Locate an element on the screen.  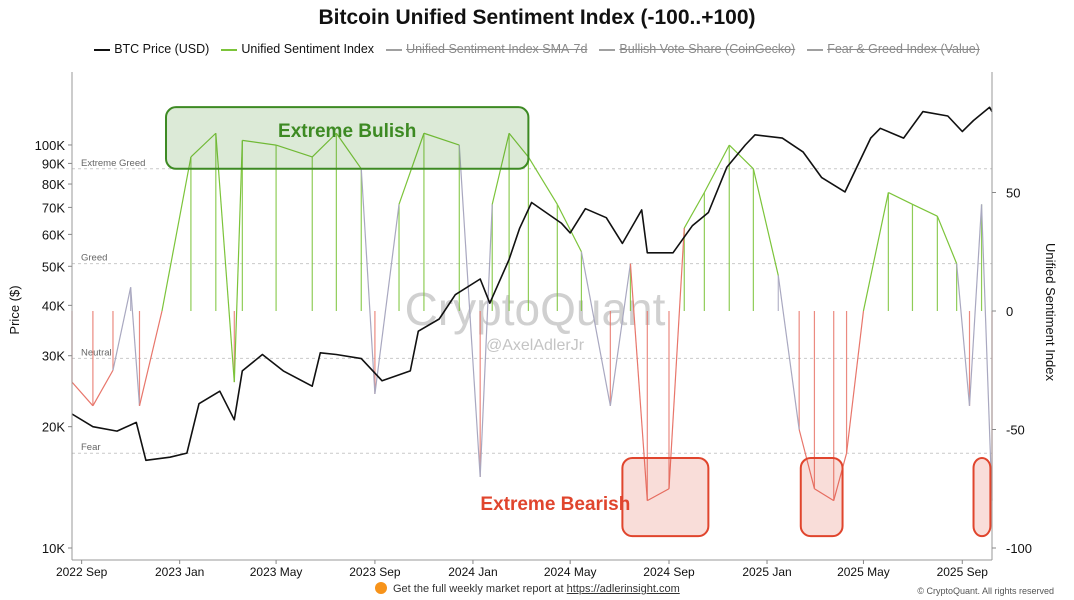
legend-item: Unified Sentiment Index is located at coordinates (297, 49).